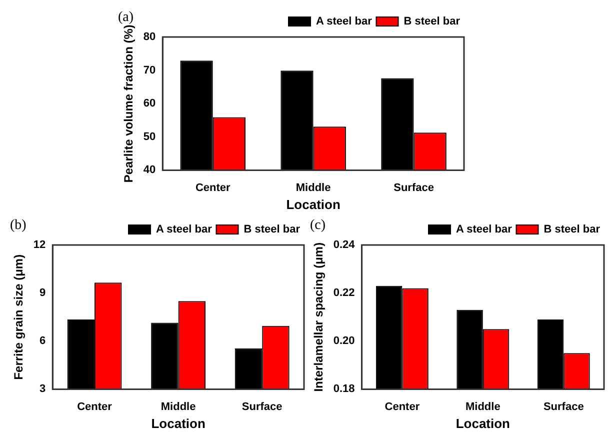 The width and height of the screenshot is (610, 432). Describe the element at coordinates (149, 37) in the screenshot. I see `y-tick-label: 80` at that location.